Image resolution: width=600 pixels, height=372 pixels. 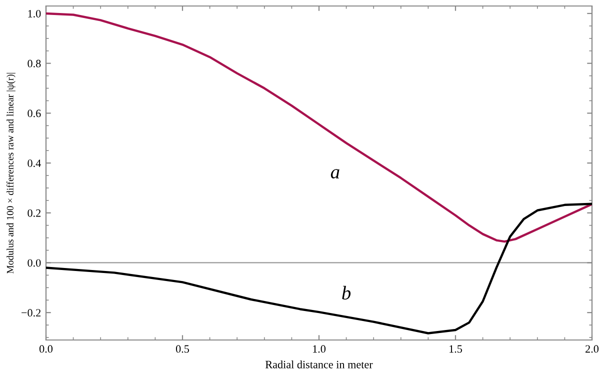 I want to click on y-tick-label: 0.2, so click(x=34, y=213).